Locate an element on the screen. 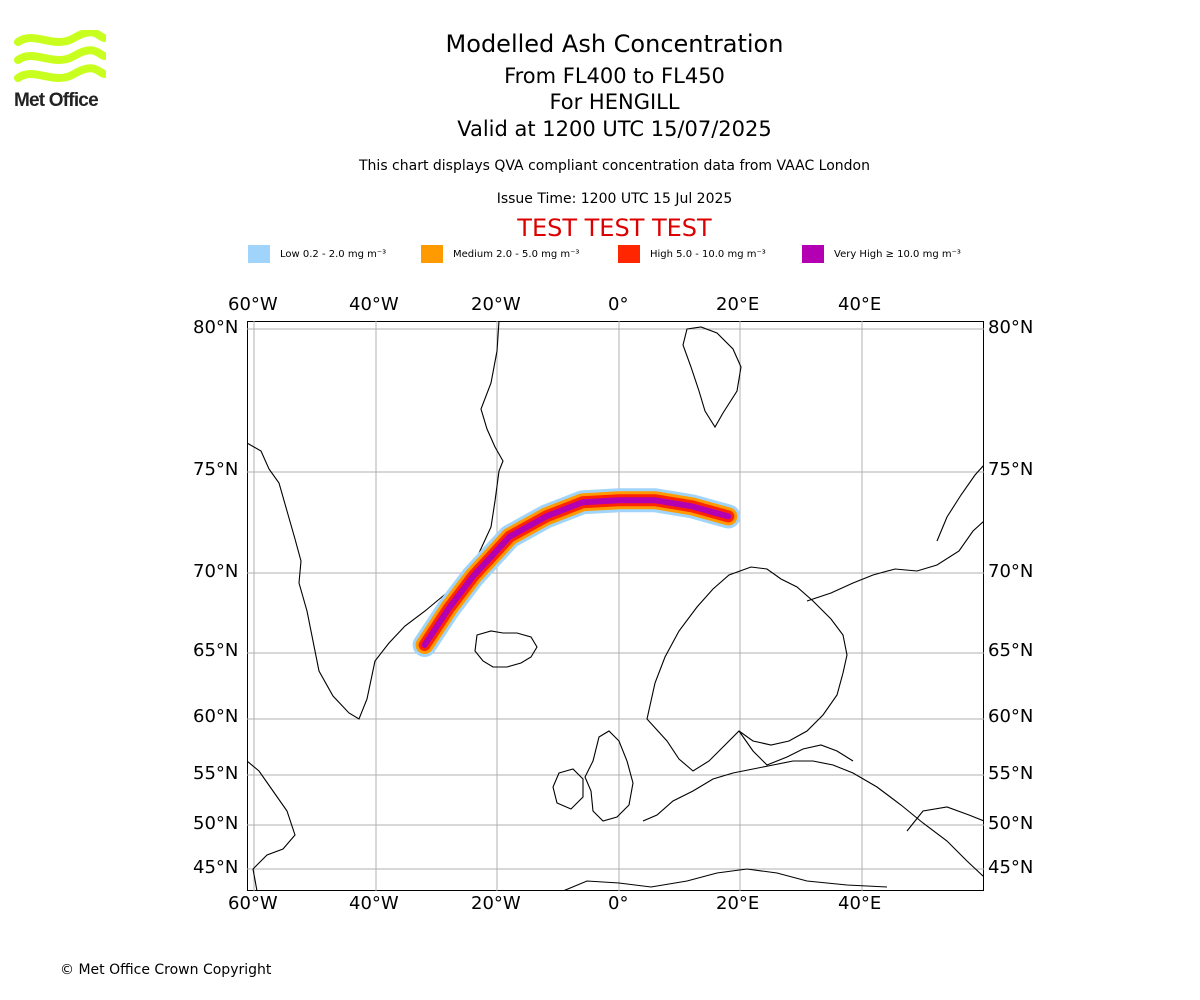 Image resolution: width=1200 pixels, height=1000 pixels. lat-label-left-0: 80°N is located at coordinates (216, 327).